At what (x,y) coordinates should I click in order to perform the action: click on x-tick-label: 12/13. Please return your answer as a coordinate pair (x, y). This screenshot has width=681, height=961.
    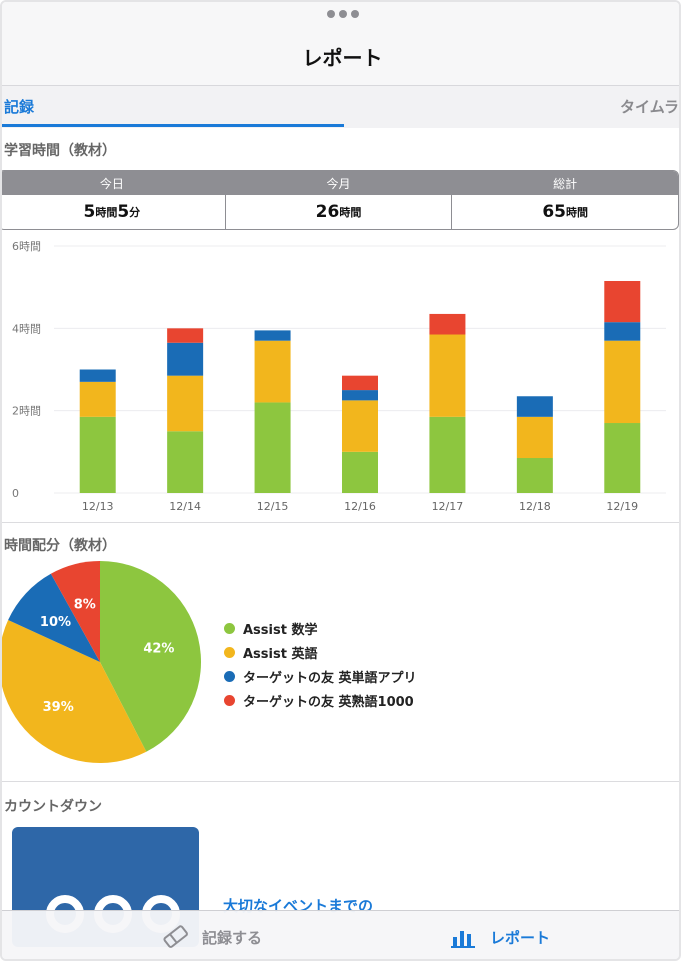
    Looking at the image, I should click on (98, 506).